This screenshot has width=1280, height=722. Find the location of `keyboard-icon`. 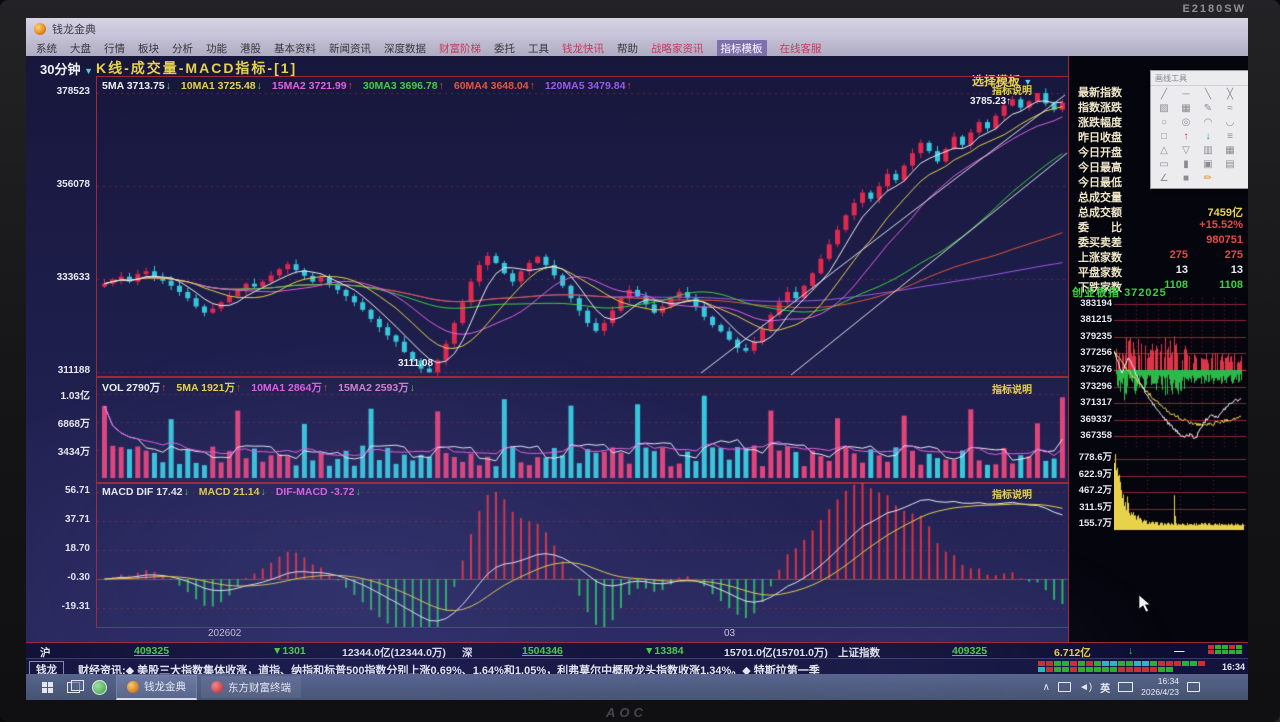

keyboard-icon is located at coordinates (1126, 687).